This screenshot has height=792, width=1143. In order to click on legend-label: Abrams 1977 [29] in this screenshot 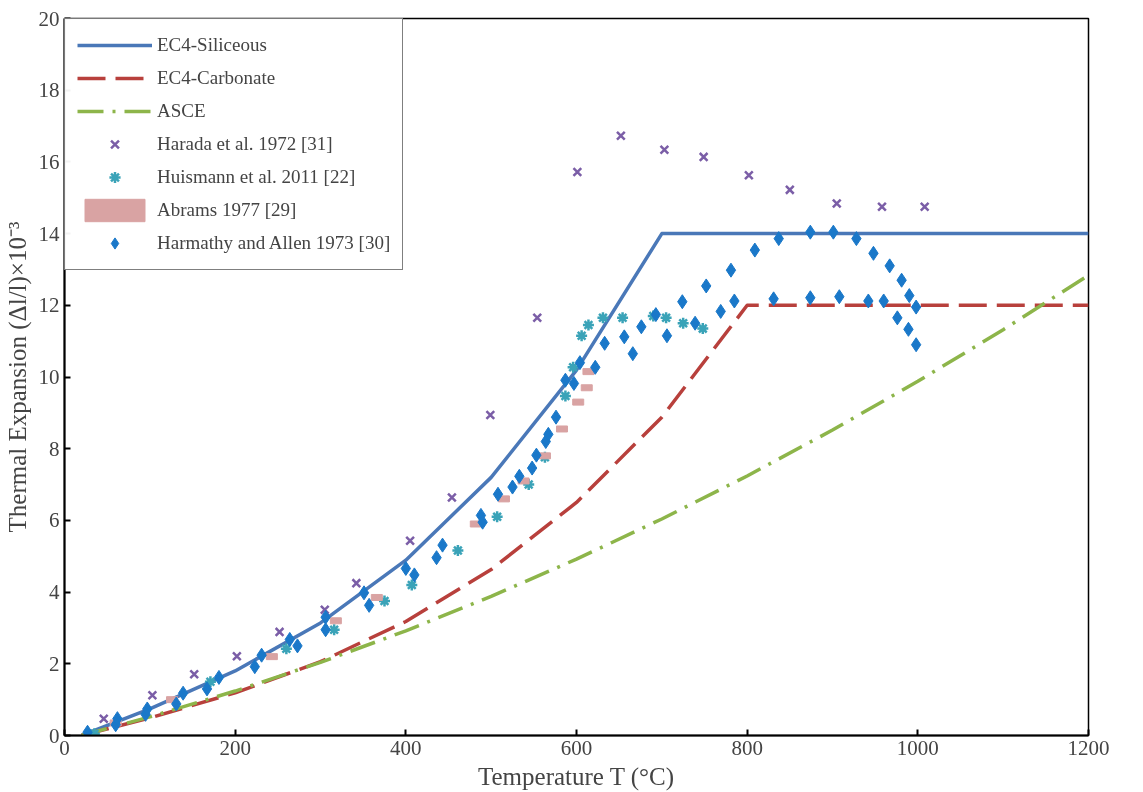, I will do `click(227, 210)`.